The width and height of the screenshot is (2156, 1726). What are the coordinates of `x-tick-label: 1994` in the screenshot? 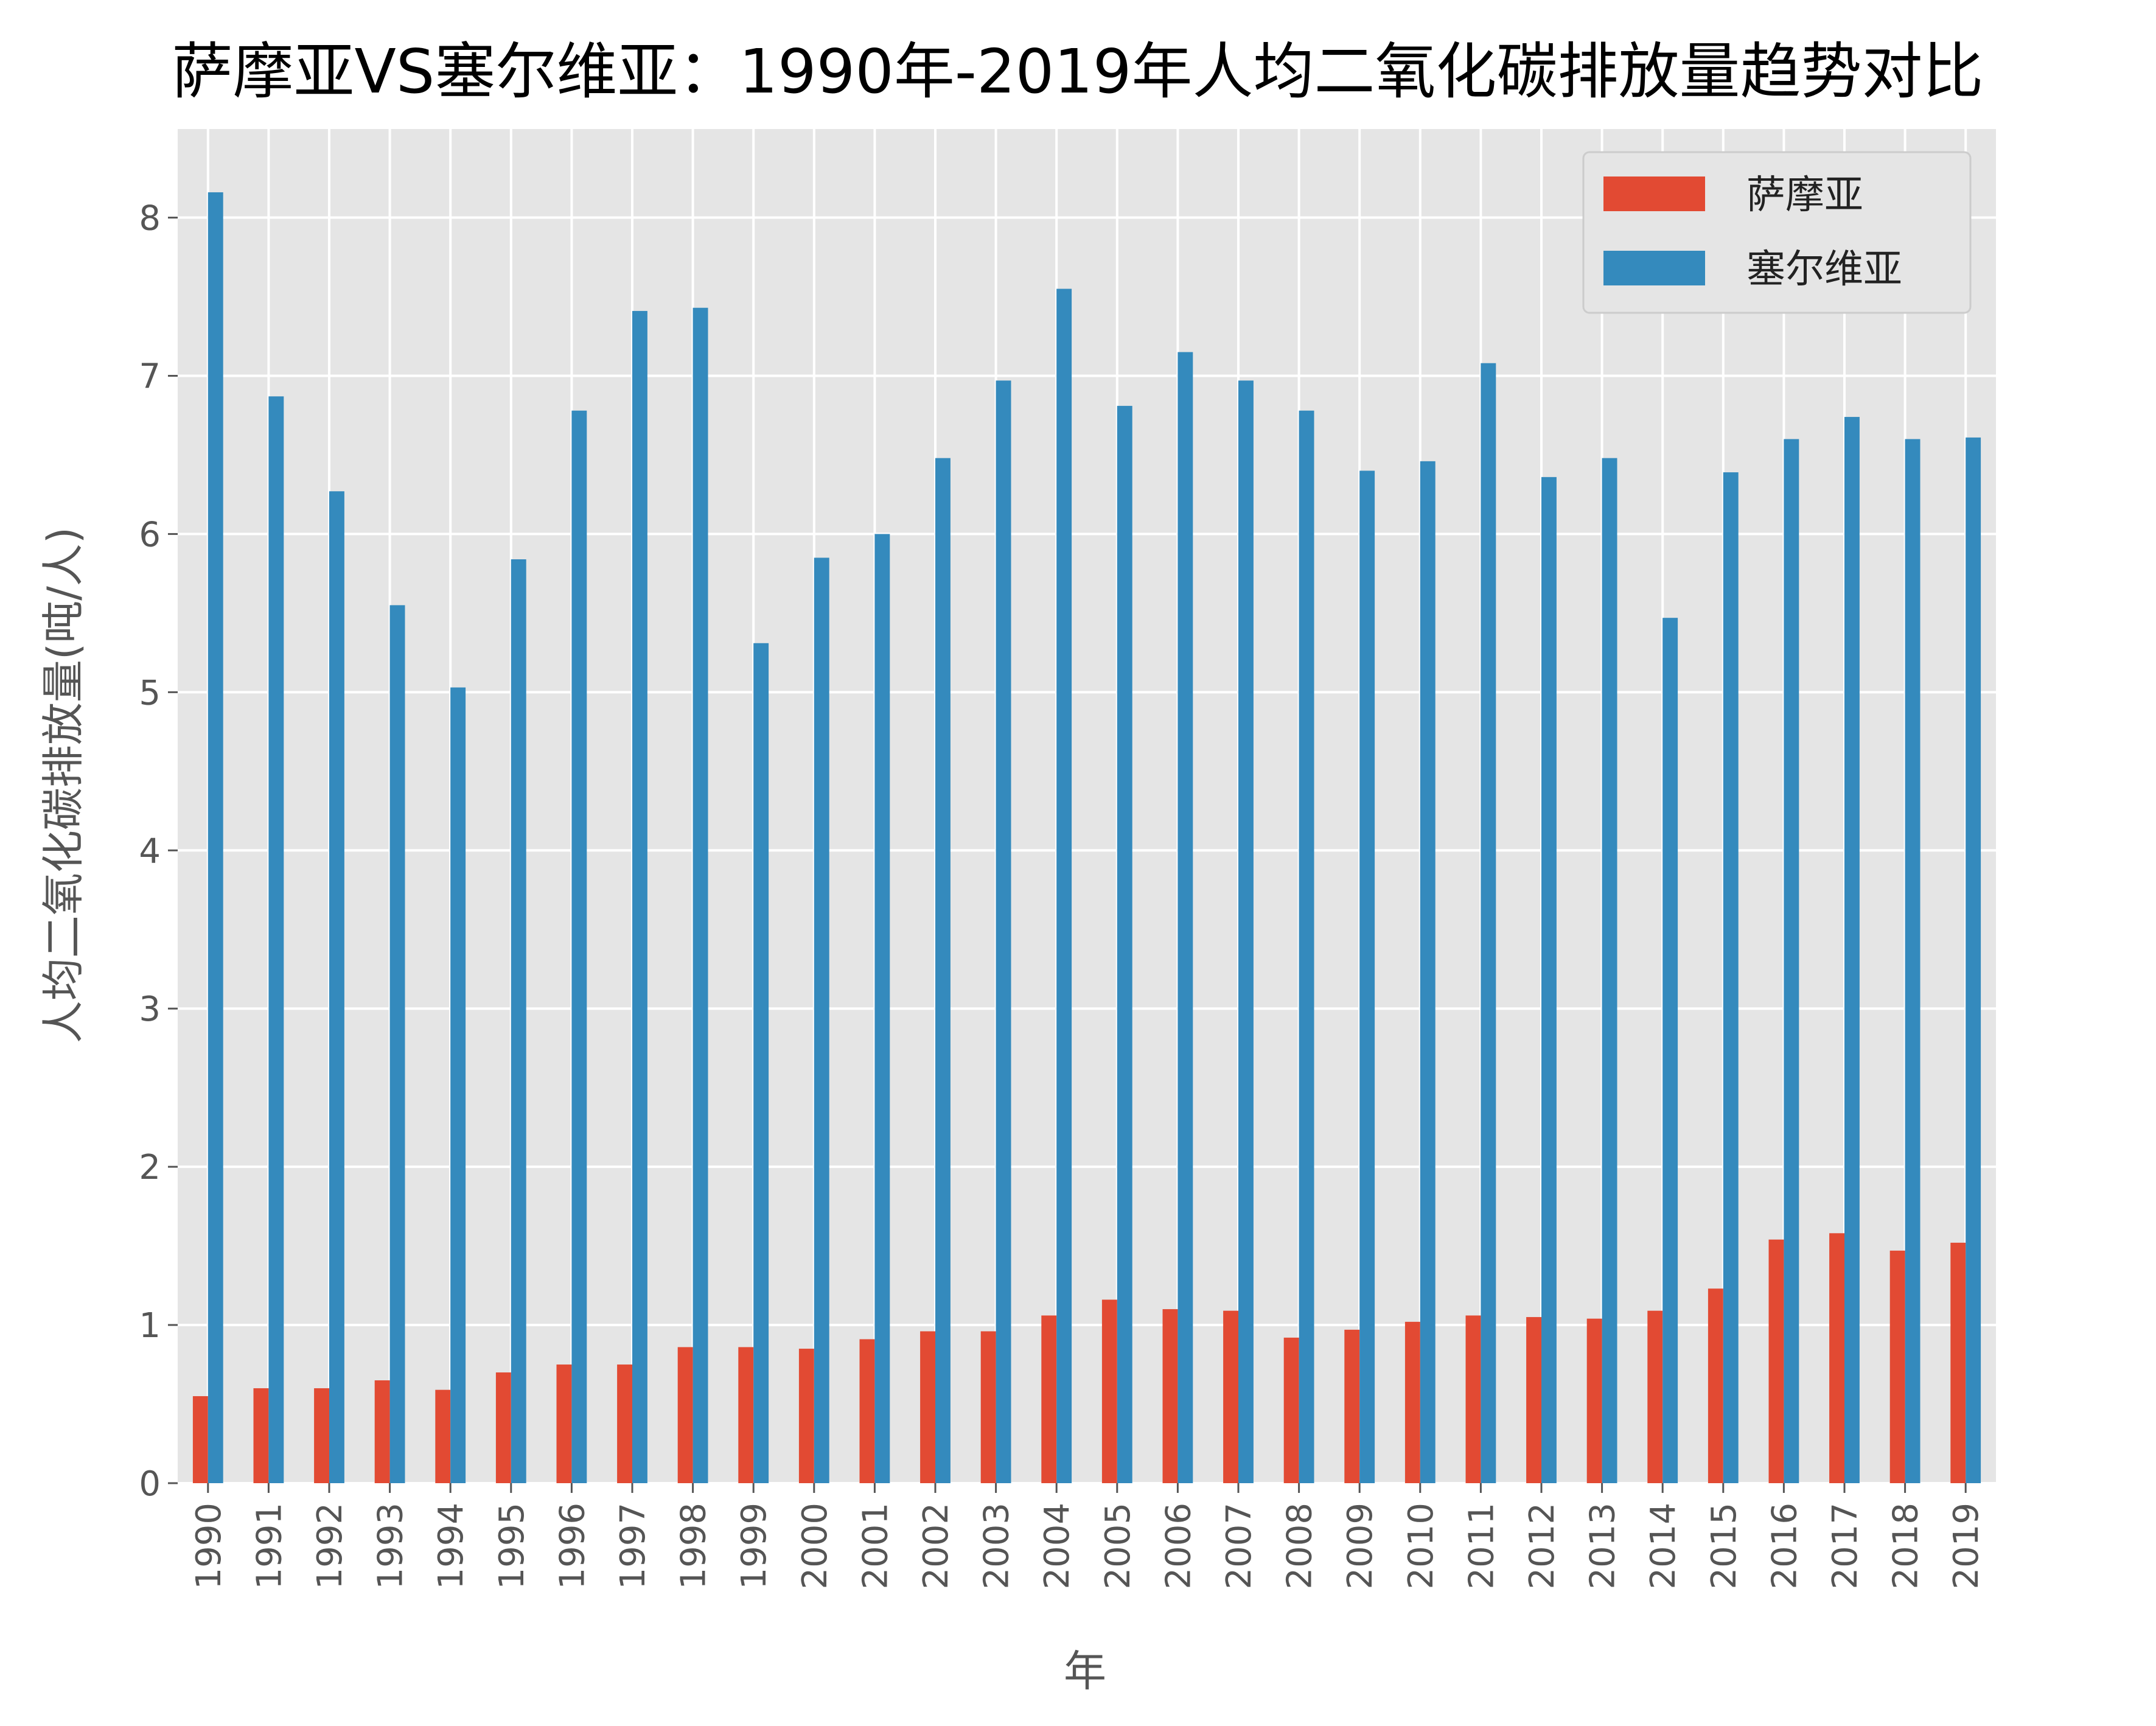 It's located at (451, 1547).